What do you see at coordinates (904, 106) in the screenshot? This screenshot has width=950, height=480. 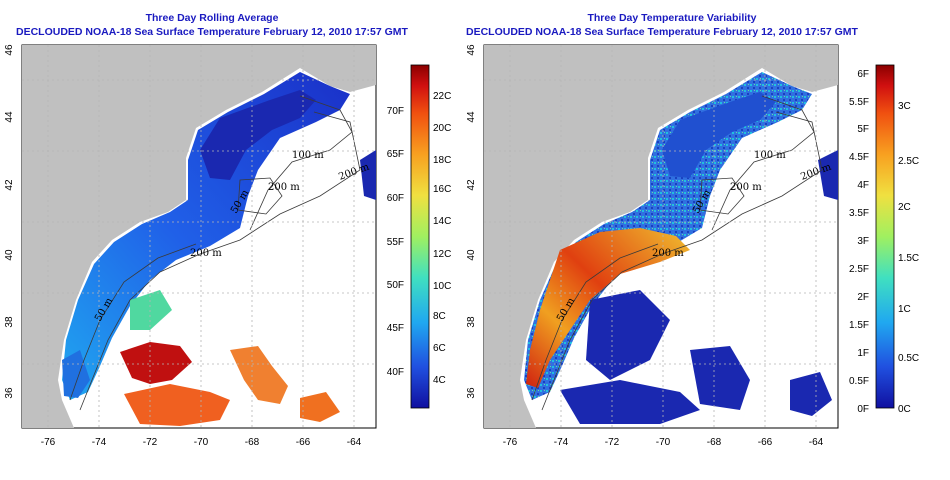 I see `colorbar-c-label: 3C` at bounding box center [904, 106].